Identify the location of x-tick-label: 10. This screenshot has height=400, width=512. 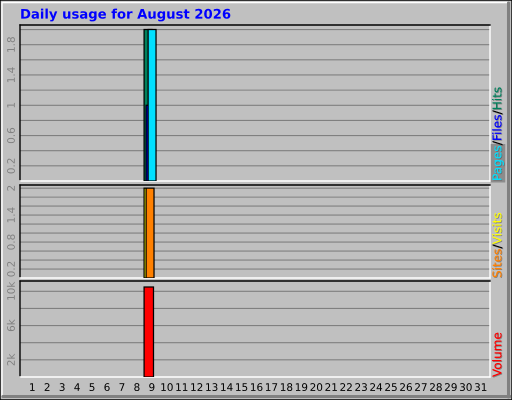
(167, 387).